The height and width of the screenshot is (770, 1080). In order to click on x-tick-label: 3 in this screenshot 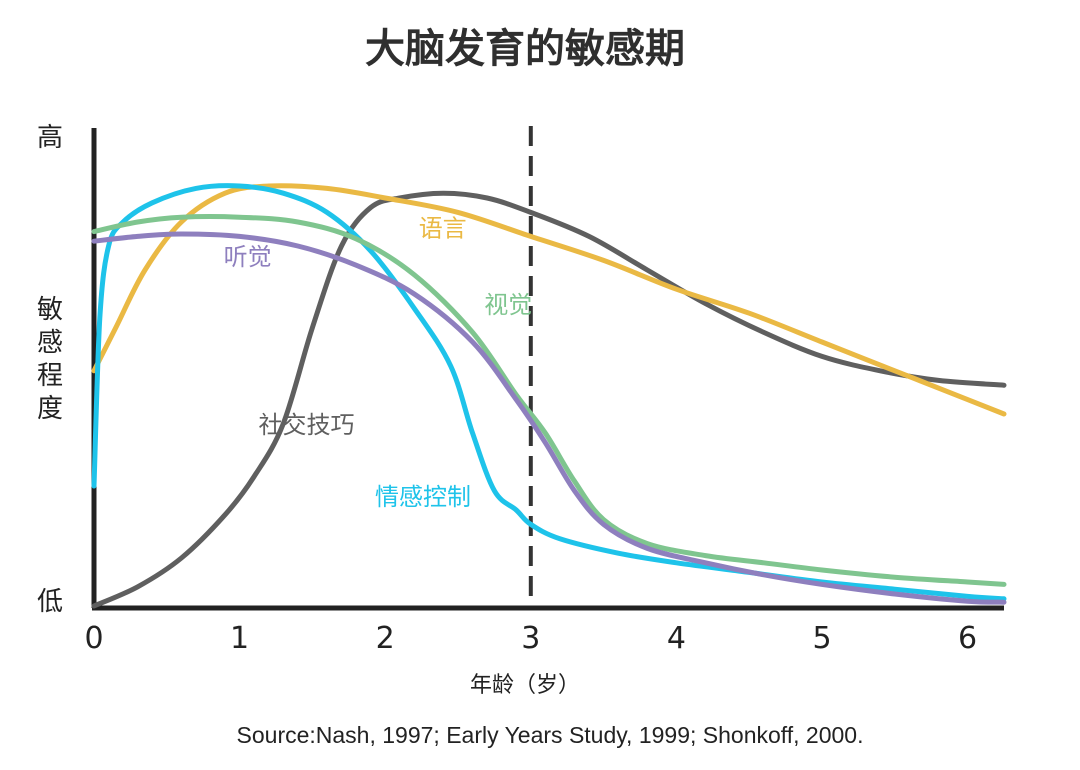, I will do `click(530, 638)`.